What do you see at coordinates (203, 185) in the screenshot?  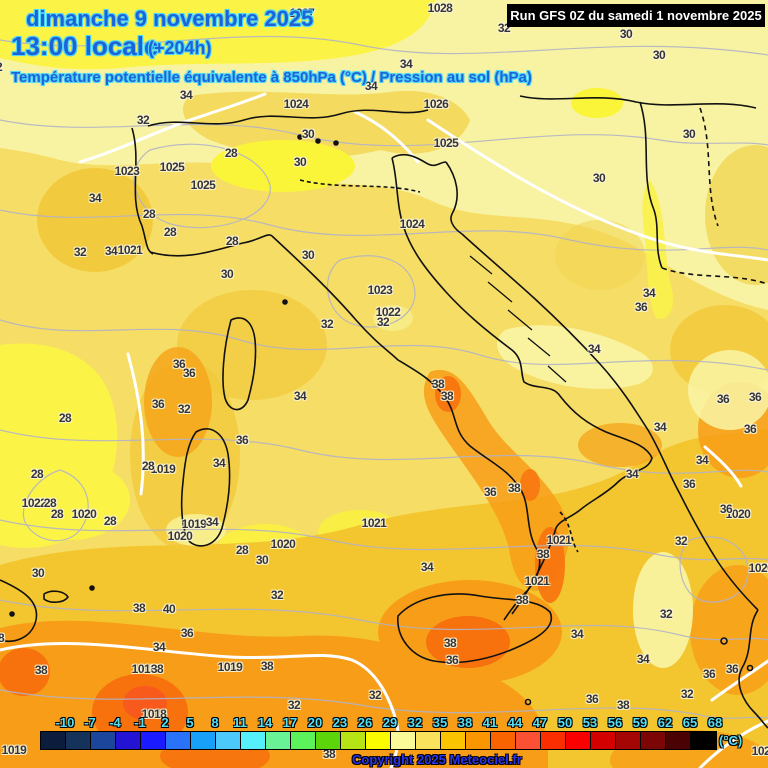 I see `pressure-label: 1025` at bounding box center [203, 185].